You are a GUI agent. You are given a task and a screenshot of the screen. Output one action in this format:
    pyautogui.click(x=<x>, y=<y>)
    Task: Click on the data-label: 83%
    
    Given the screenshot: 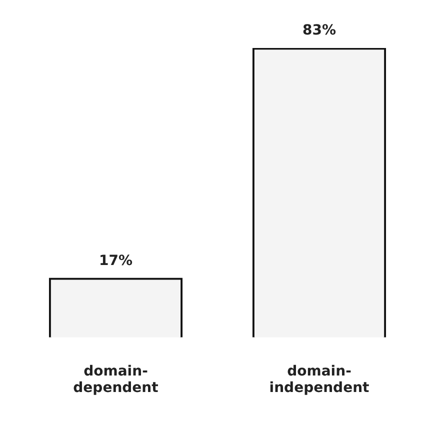 What is the action you would take?
    pyautogui.click(x=319, y=30)
    